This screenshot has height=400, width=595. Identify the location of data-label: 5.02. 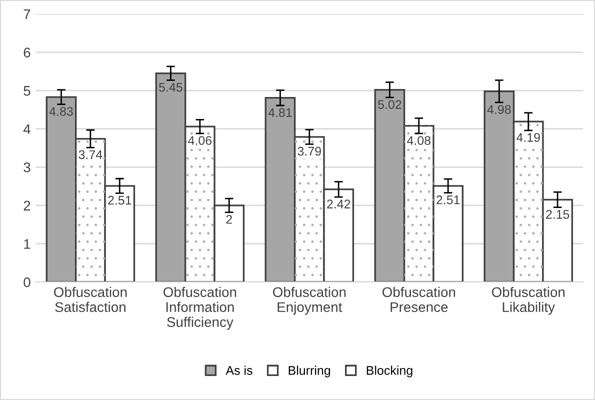
(390, 104).